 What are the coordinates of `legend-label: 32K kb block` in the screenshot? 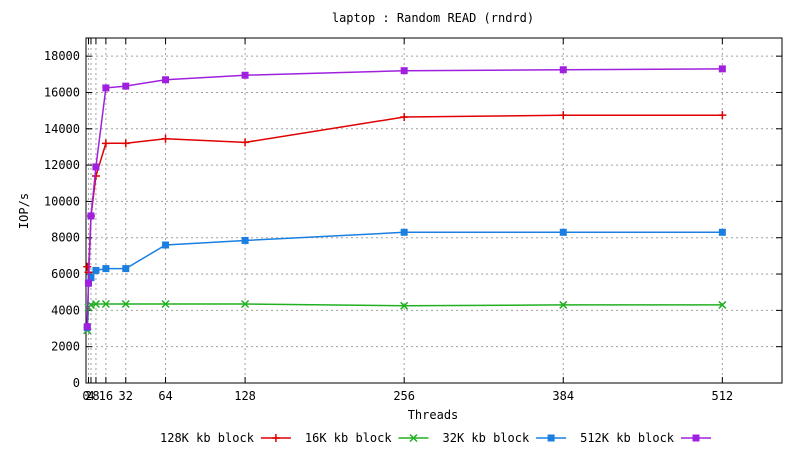 It's located at (486, 438).